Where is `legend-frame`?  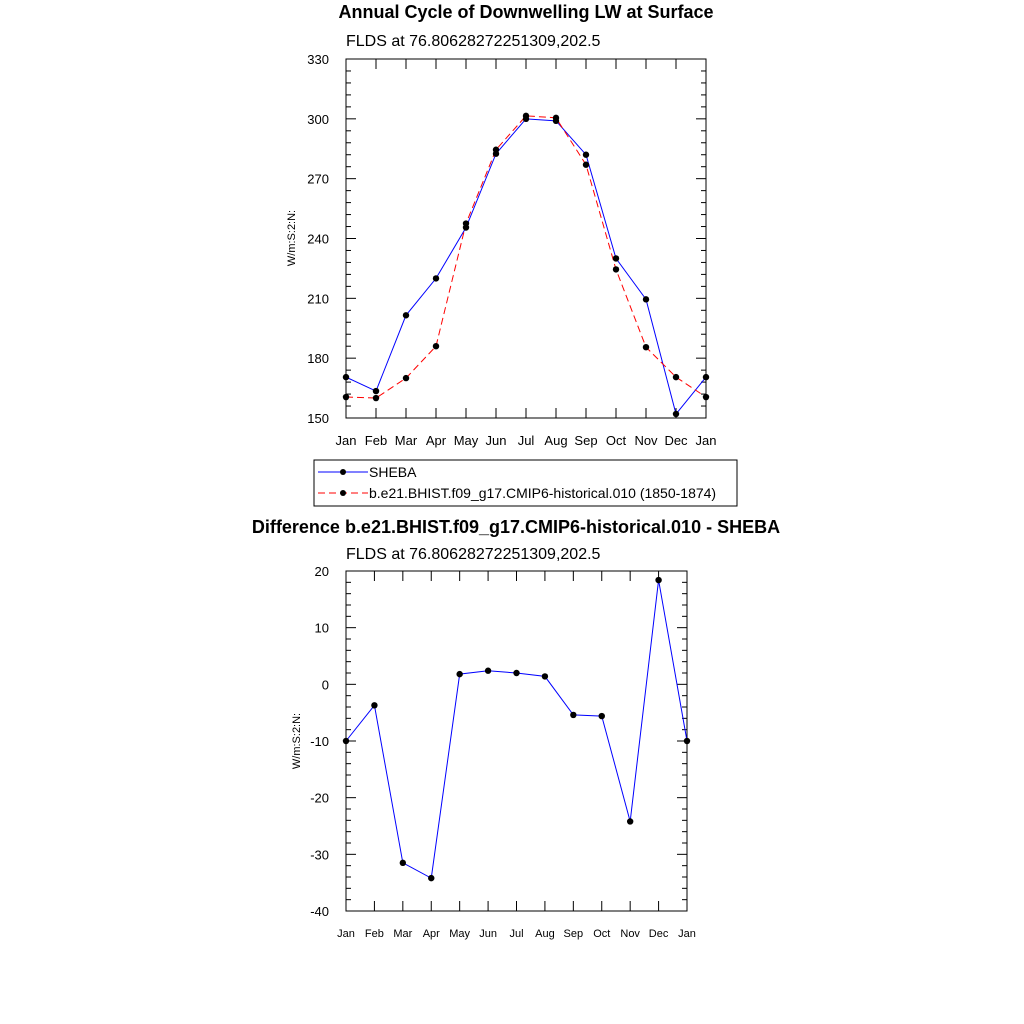
legend-frame is located at coordinates (525, 483).